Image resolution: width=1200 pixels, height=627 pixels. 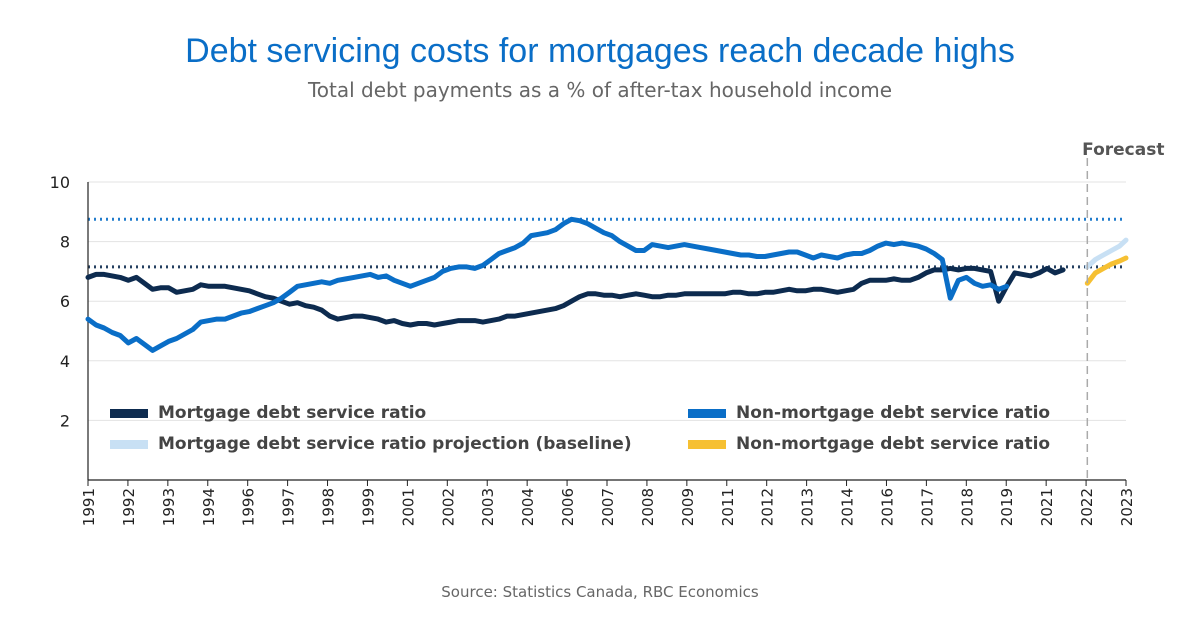 I want to click on y-tick-label: 8, so click(x=65, y=242).